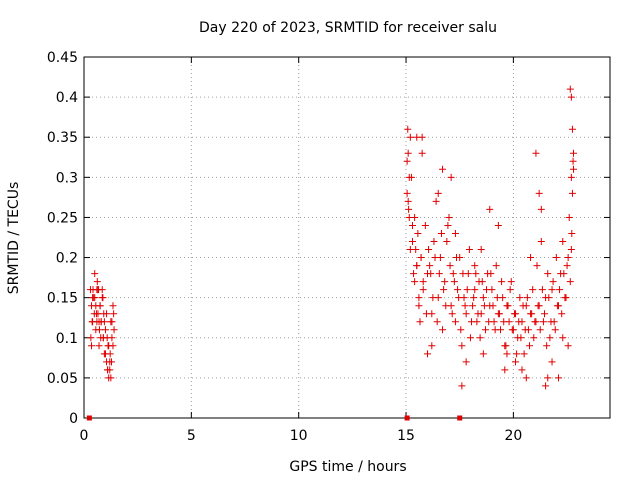 The width and height of the screenshot is (640, 480). I want to click on x-tick-label: 0, so click(84, 436).